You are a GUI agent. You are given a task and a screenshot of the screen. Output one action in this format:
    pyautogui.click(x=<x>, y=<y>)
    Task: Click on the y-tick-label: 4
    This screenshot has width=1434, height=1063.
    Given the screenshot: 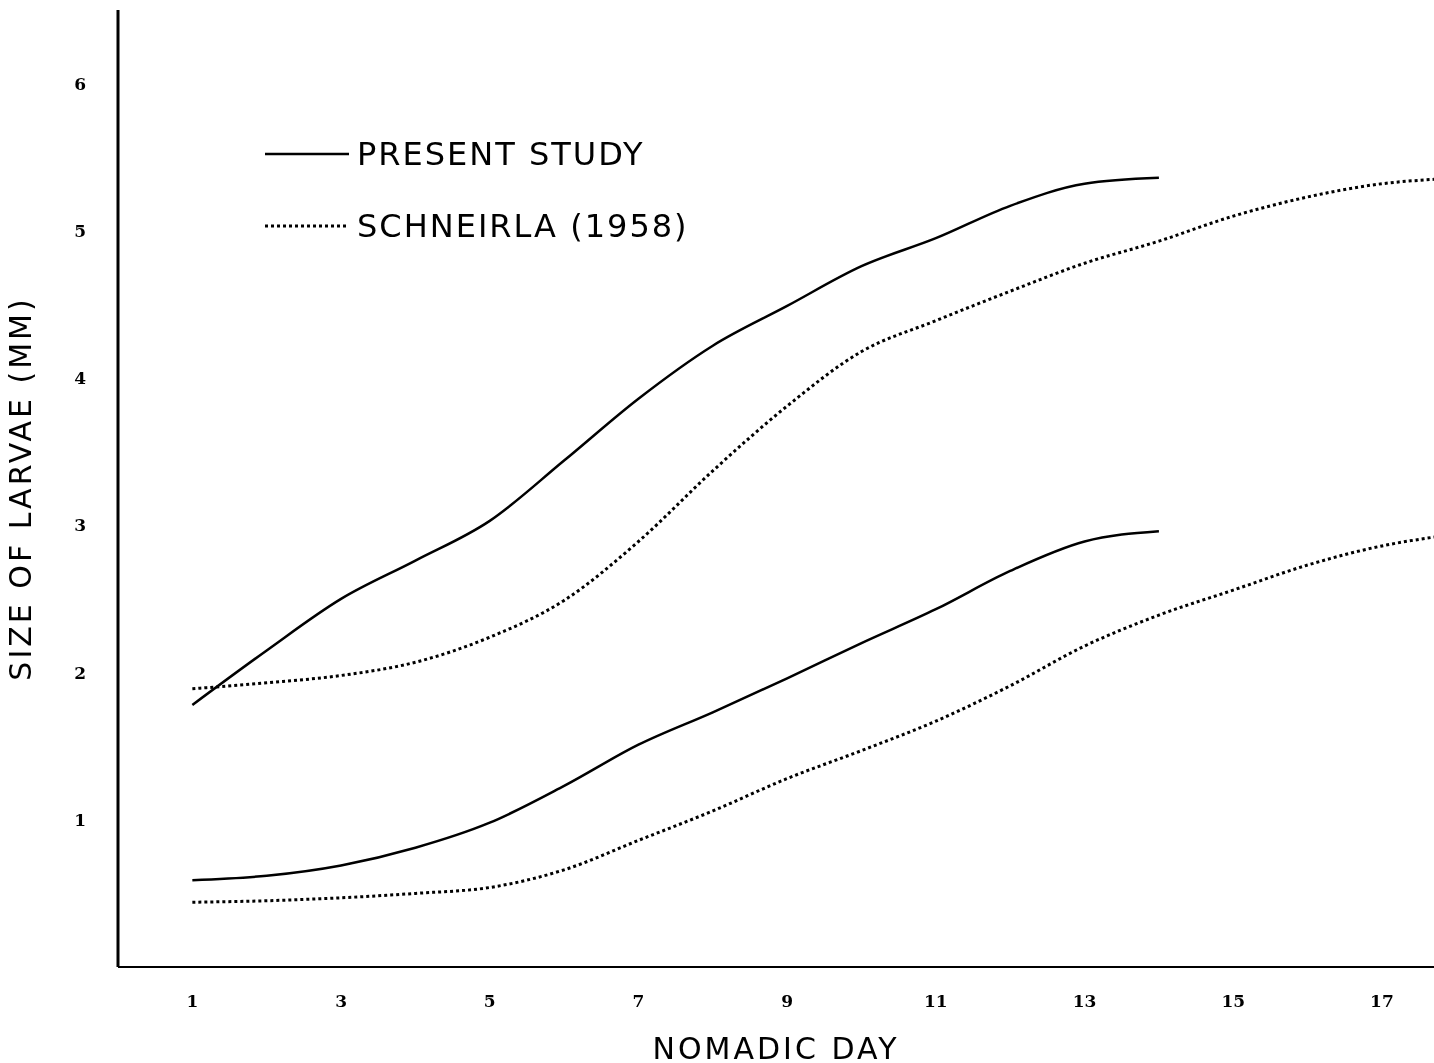 What is the action you would take?
    pyautogui.click(x=80, y=378)
    